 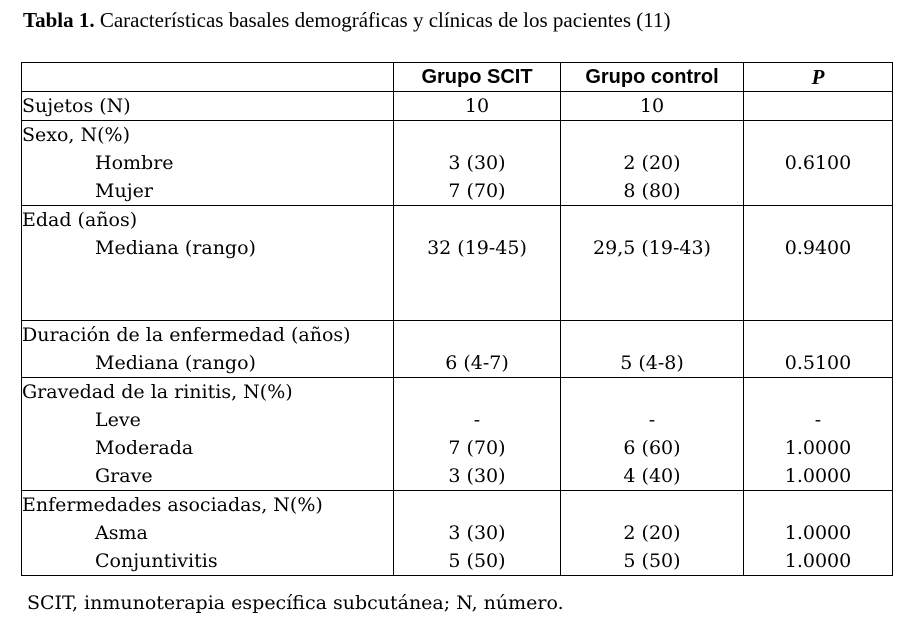 I want to click on section-label-enfermedades: Enfermedades asociadas, N(%), so click(x=172, y=505).